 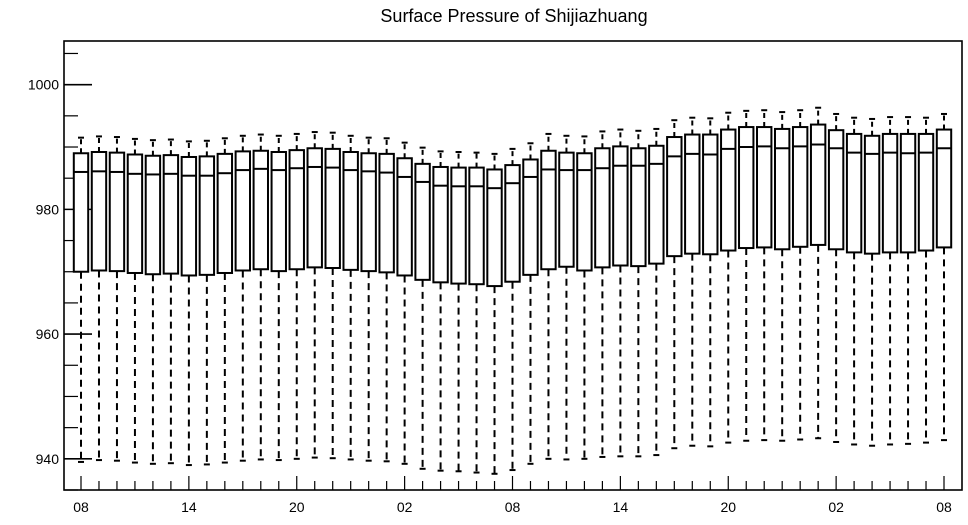 What do you see at coordinates (48, 209) in the screenshot?
I see `y-tick-label: 980` at bounding box center [48, 209].